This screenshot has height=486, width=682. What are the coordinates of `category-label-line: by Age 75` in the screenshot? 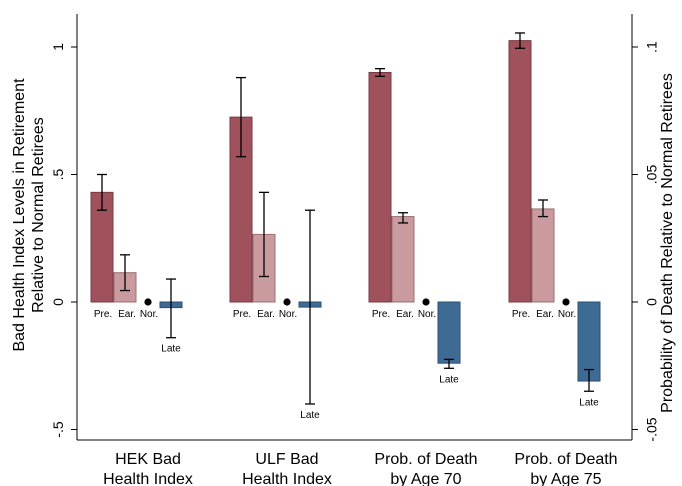 It's located at (565, 478).